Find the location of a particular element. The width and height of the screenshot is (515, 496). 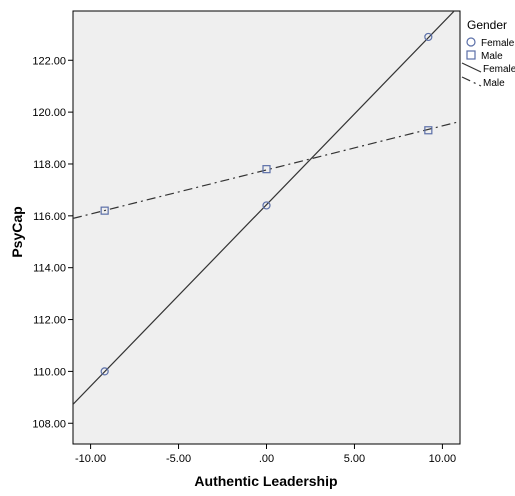

x-axis: -10.00 -5.00 .00 5.00 10.00 is located at coordinates (265, 454).